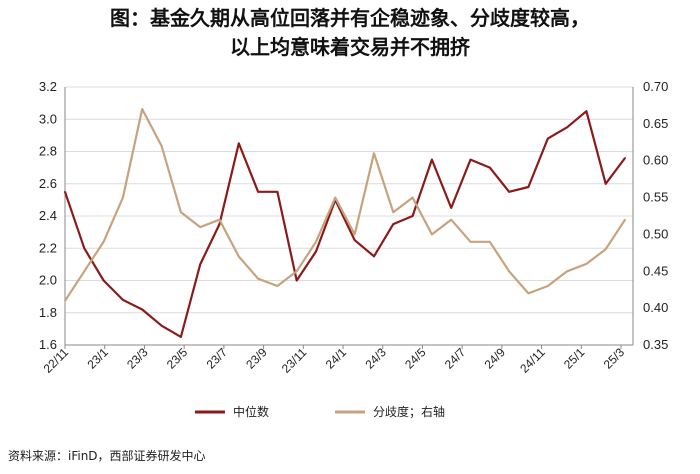 Image resolution: width=700 pixels, height=474 pixels. Describe the element at coordinates (455, 358) in the screenshot. I see `x-tick-label: 24/7` at that location.